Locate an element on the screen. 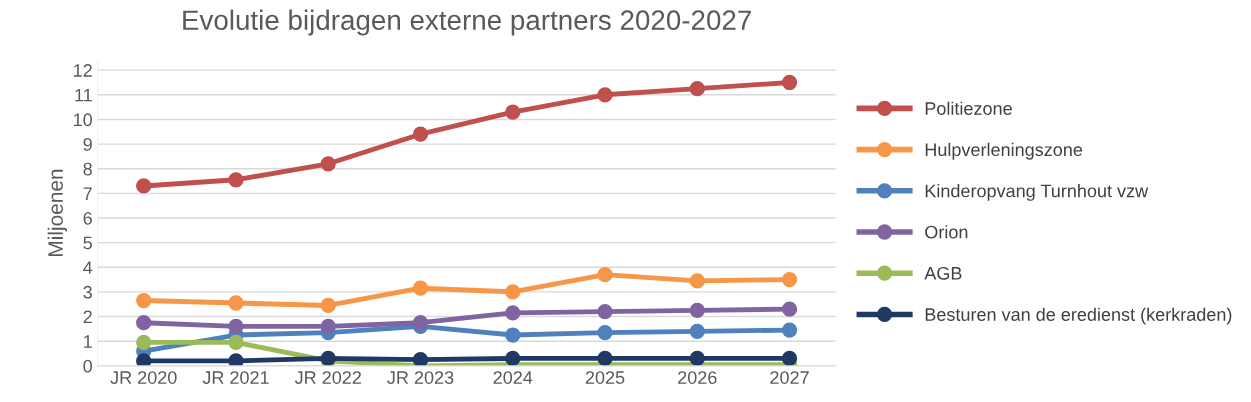  y-tick-label: 12 is located at coordinates (83, 70).